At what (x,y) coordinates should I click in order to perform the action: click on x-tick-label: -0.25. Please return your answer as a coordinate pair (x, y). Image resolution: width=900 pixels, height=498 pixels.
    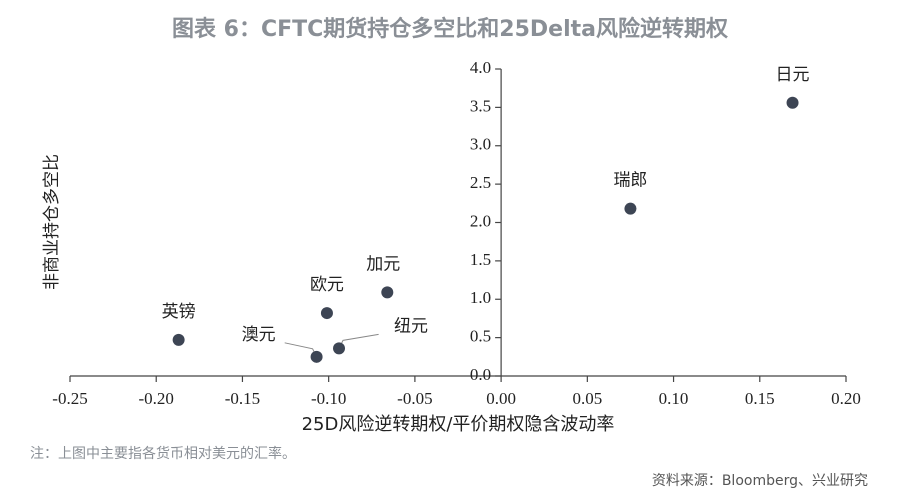
    Looking at the image, I should click on (69, 398).